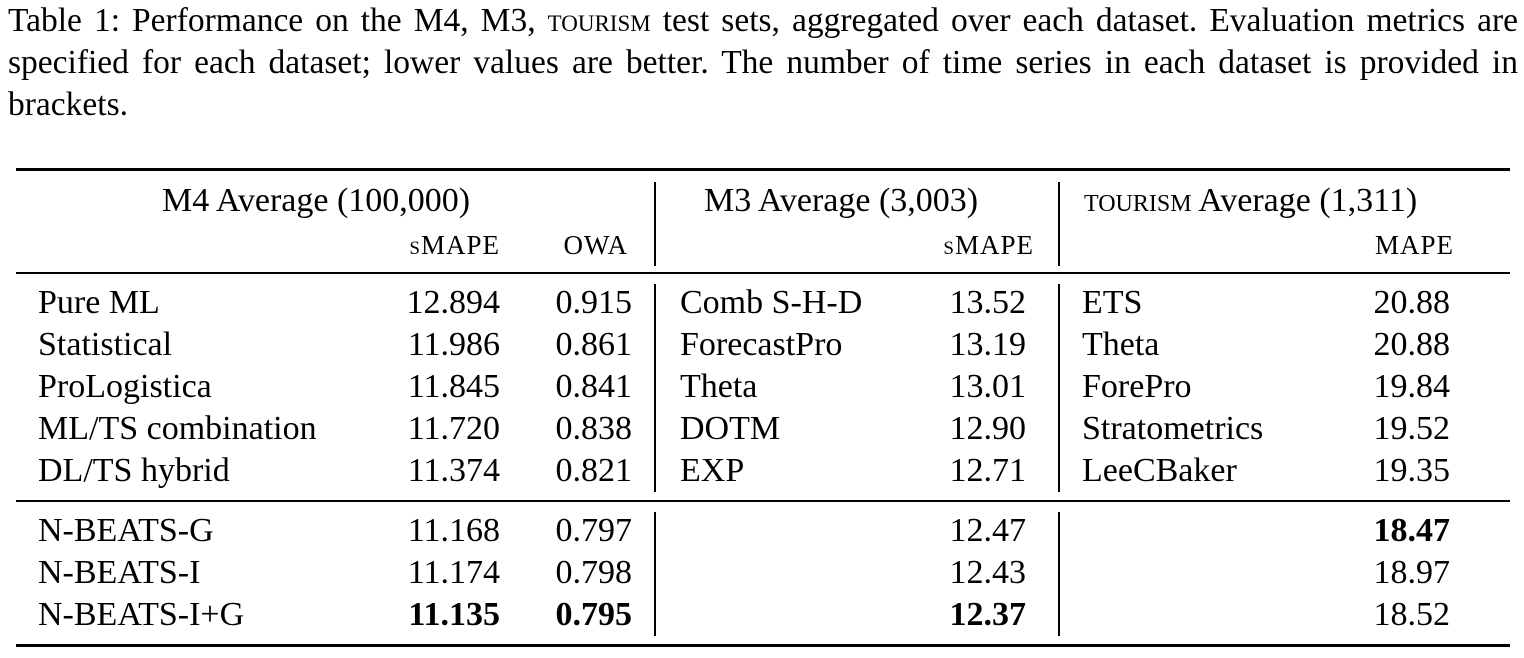 The width and height of the screenshot is (1524, 658). What do you see at coordinates (988, 344) in the screenshot?
I see `m3-smape-value: 13.19` at bounding box center [988, 344].